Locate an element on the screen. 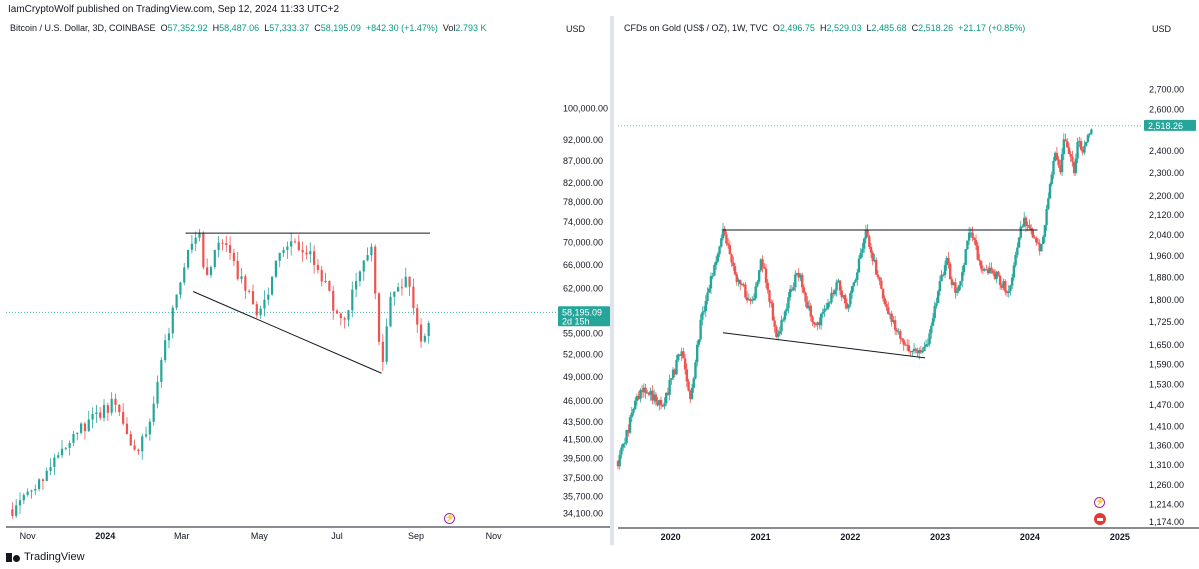 This screenshot has width=1199, height=569. bitcoin-high: 58,487.06 is located at coordinates (239, 28).